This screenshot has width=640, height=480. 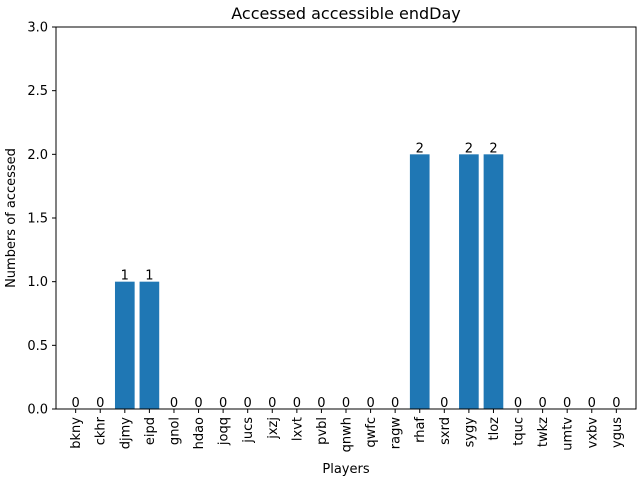 I want to click on data-label-djmy: 1, so click(x=125, y=276).